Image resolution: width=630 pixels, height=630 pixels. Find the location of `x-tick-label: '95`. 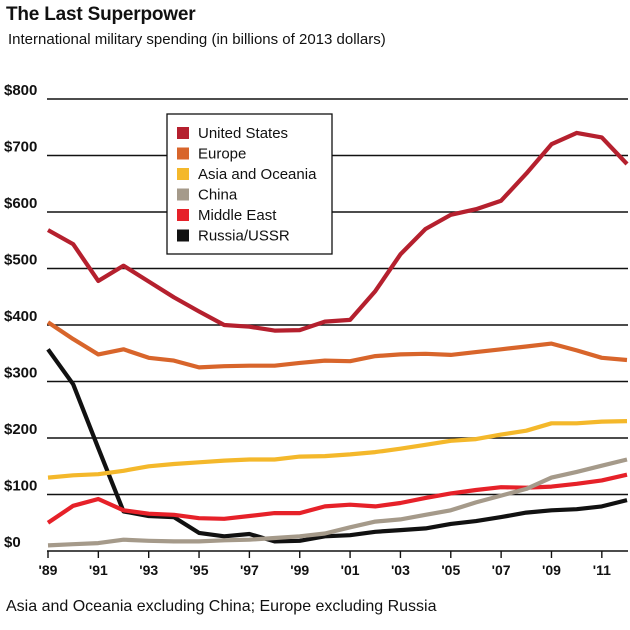

x-tick-label: '95 is located at coordinates (199, 570).